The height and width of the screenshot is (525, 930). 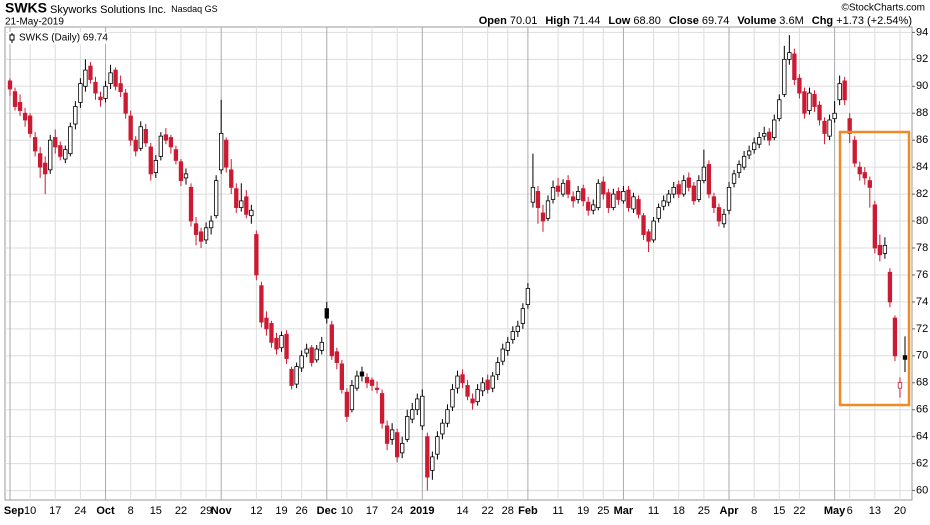 I want to click on symbol: SWKS, so click(x=26, y=8).